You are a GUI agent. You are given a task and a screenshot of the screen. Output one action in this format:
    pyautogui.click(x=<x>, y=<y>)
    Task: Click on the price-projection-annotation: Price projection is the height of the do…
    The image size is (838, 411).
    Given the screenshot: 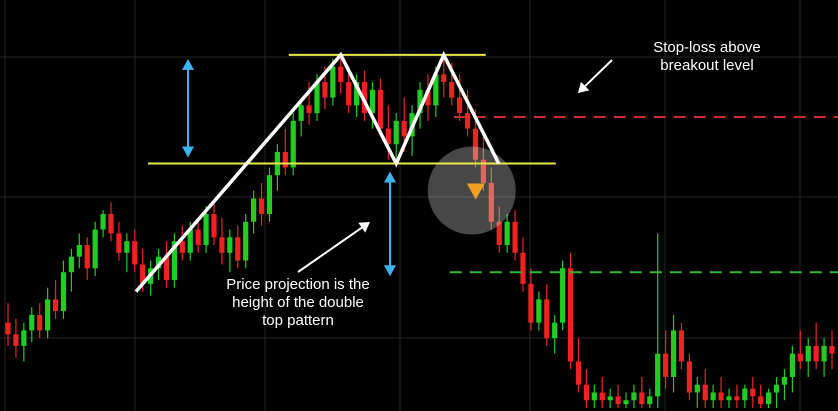 What is the action you would take?
    pyautogui.click(x=298, y=303)
    